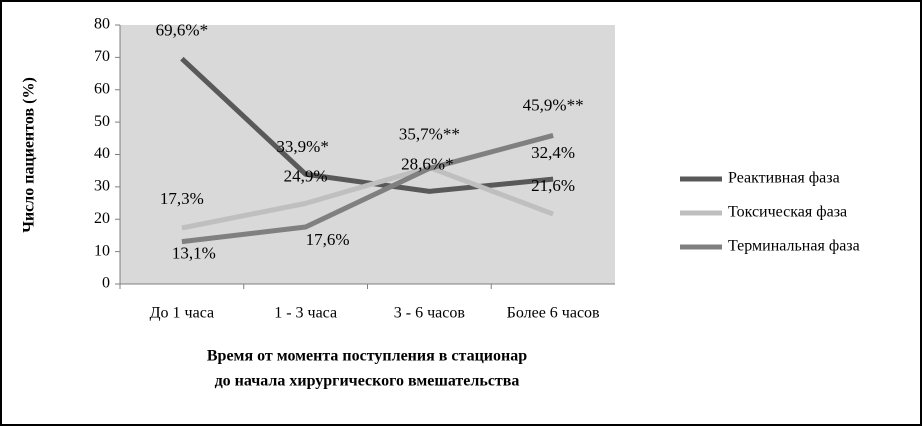  Describe the element at coordinates (102, 153) in the screenshot. I see `y-tick-label: 40` at that location.